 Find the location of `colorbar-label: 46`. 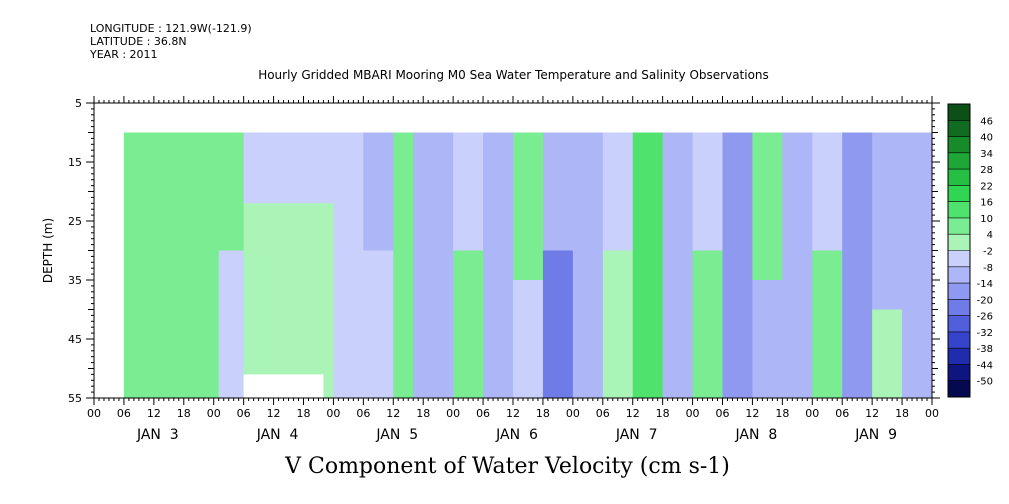

colorbar-label: 46 is located at coordinates (986, 121).